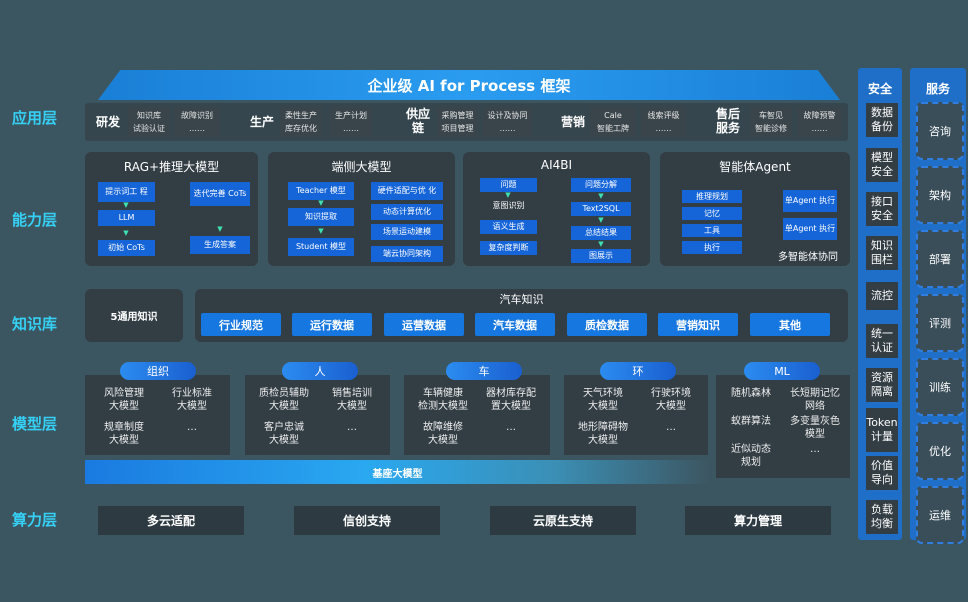 The width and height of the screenshot is (968, 602). I want to click on kb-general: 5通用知识, so click(134, 315).